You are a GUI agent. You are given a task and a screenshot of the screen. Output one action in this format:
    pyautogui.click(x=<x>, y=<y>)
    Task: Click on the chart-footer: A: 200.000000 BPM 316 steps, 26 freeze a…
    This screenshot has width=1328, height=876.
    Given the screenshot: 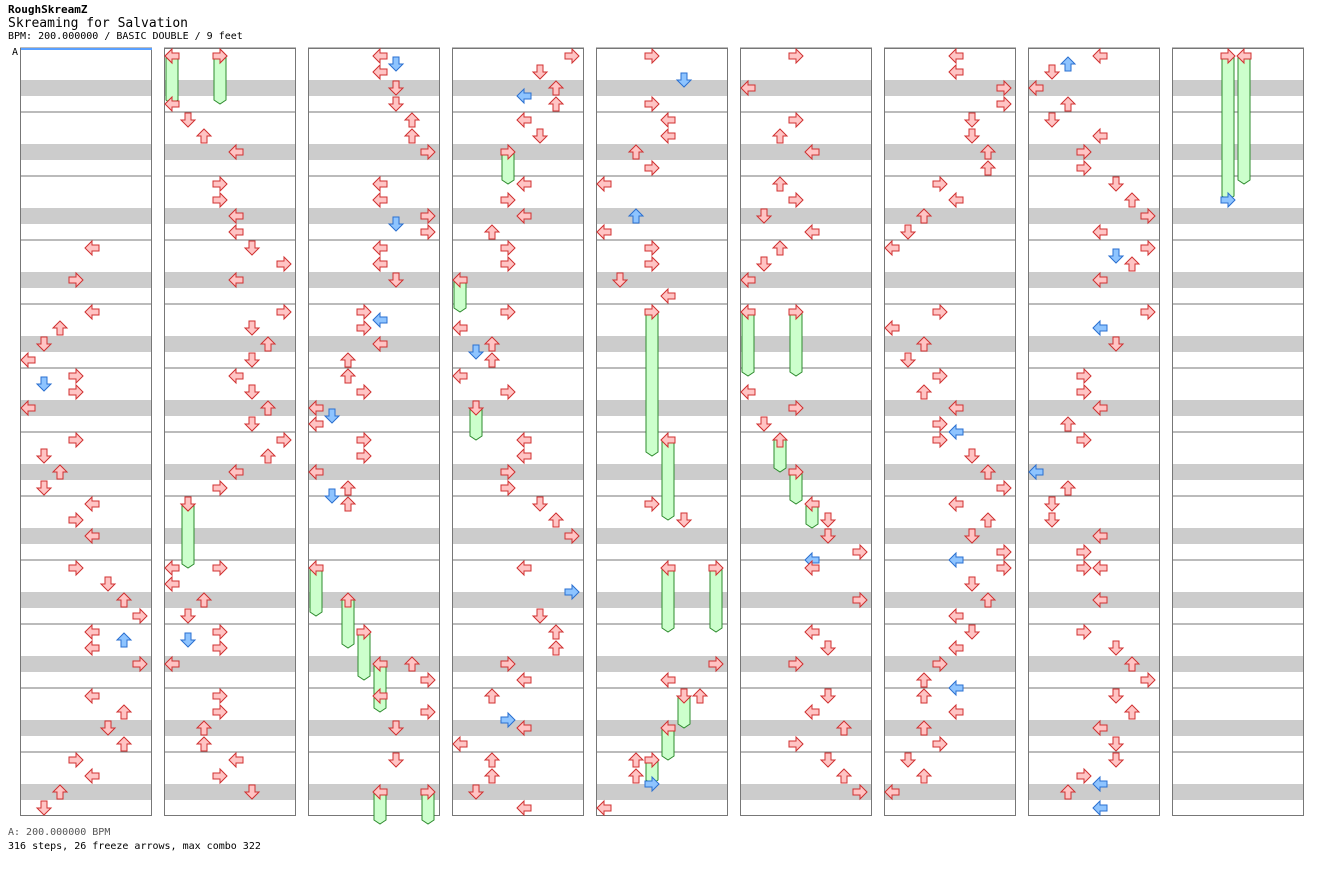 What is the action you would take?
    pyautogui.click(x=134, y=840)
    